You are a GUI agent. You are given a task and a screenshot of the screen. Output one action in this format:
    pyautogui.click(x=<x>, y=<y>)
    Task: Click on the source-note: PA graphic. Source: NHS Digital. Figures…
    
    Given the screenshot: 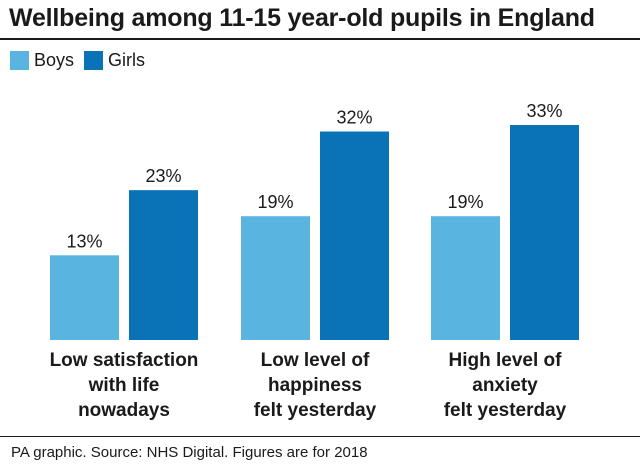 What is the action you would take?
    pyautogui.click(x=189, y=452)
    